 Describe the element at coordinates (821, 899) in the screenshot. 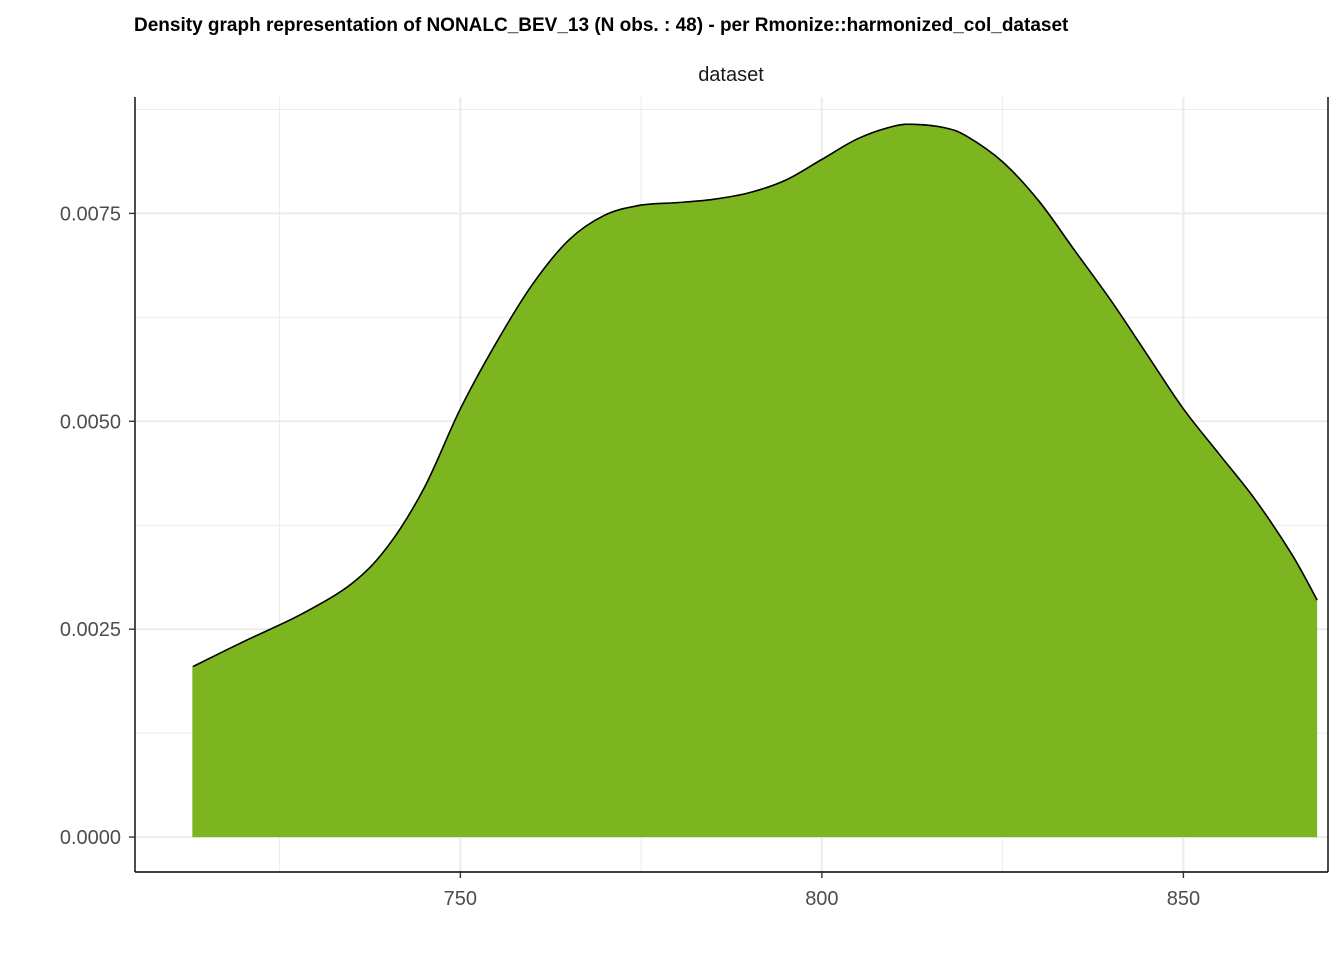

I see `x-tick-label: 800` at that location.